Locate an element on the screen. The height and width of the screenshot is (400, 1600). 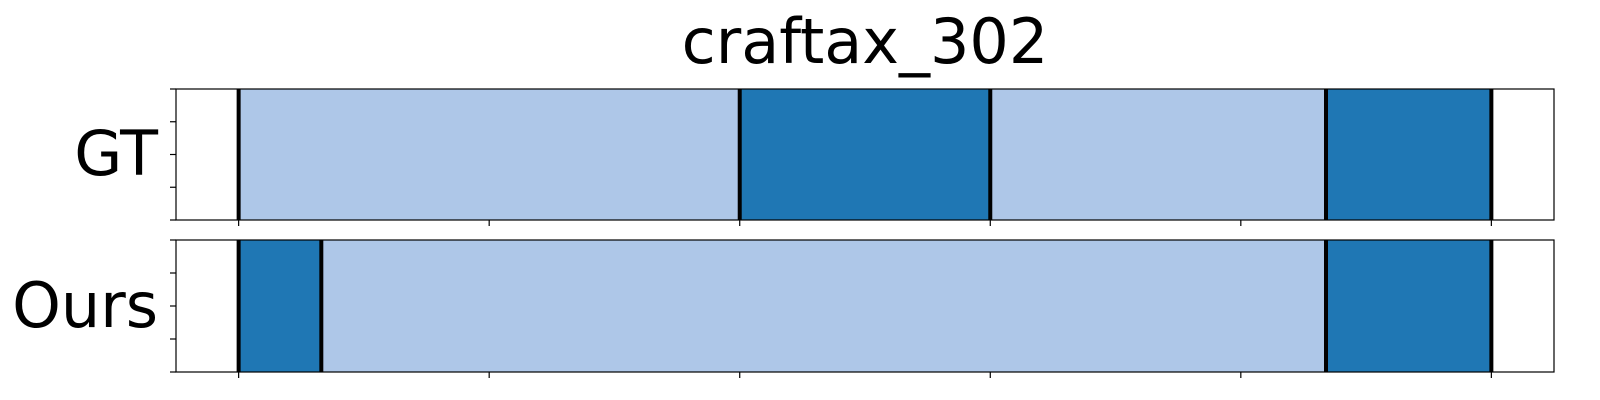
row-label-gt: GT is located at coordinates (116, 153).